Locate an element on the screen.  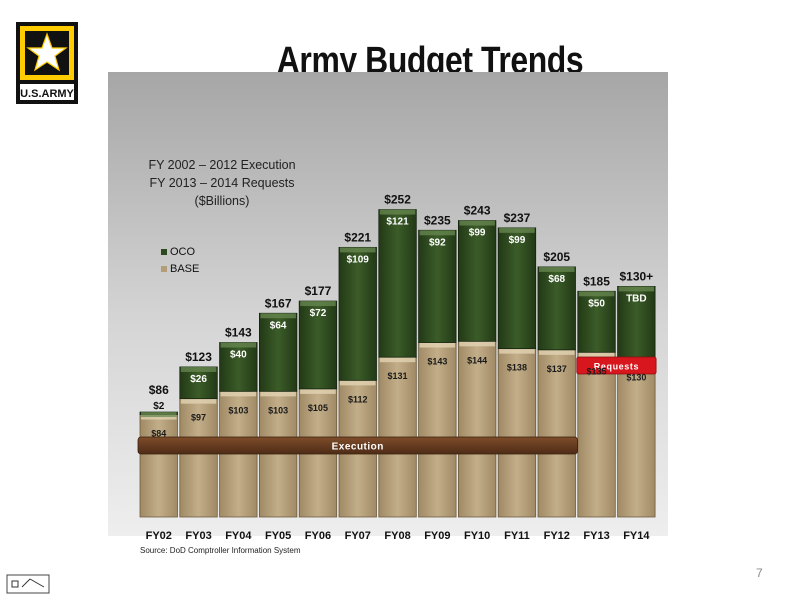
x-tick-label: FY08 is located at coordinates (397, 536).